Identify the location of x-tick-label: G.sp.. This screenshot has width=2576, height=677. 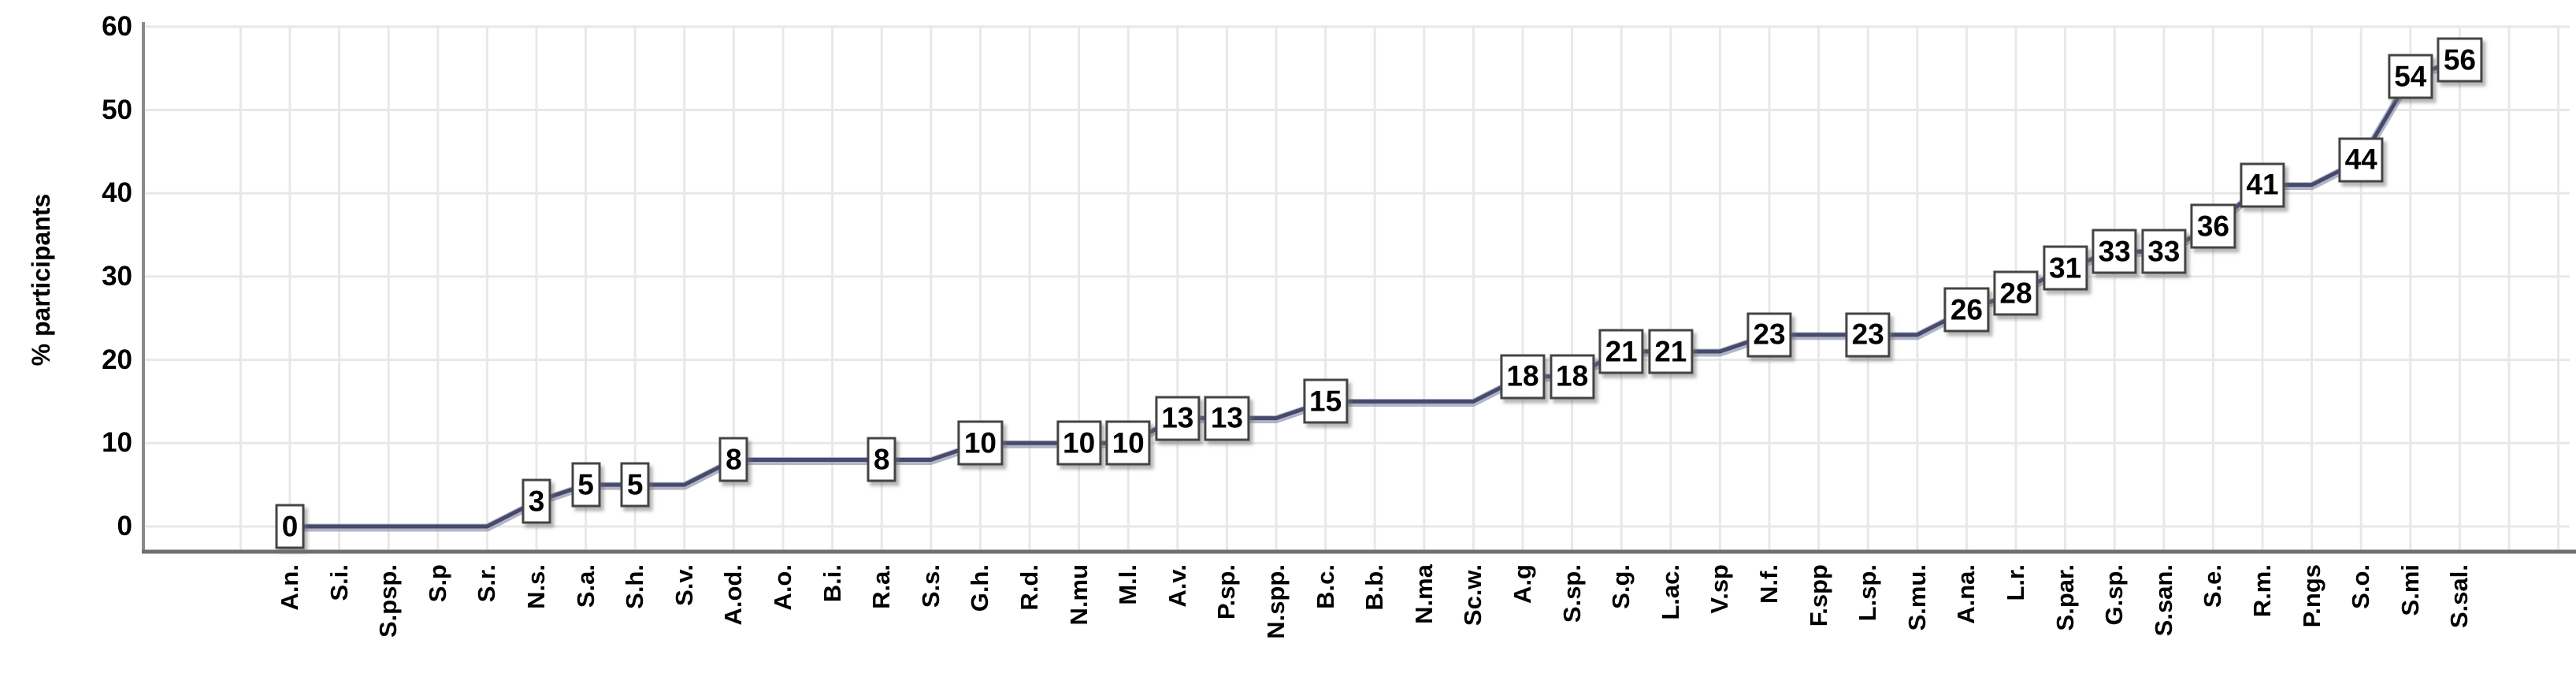
(2114, 595).